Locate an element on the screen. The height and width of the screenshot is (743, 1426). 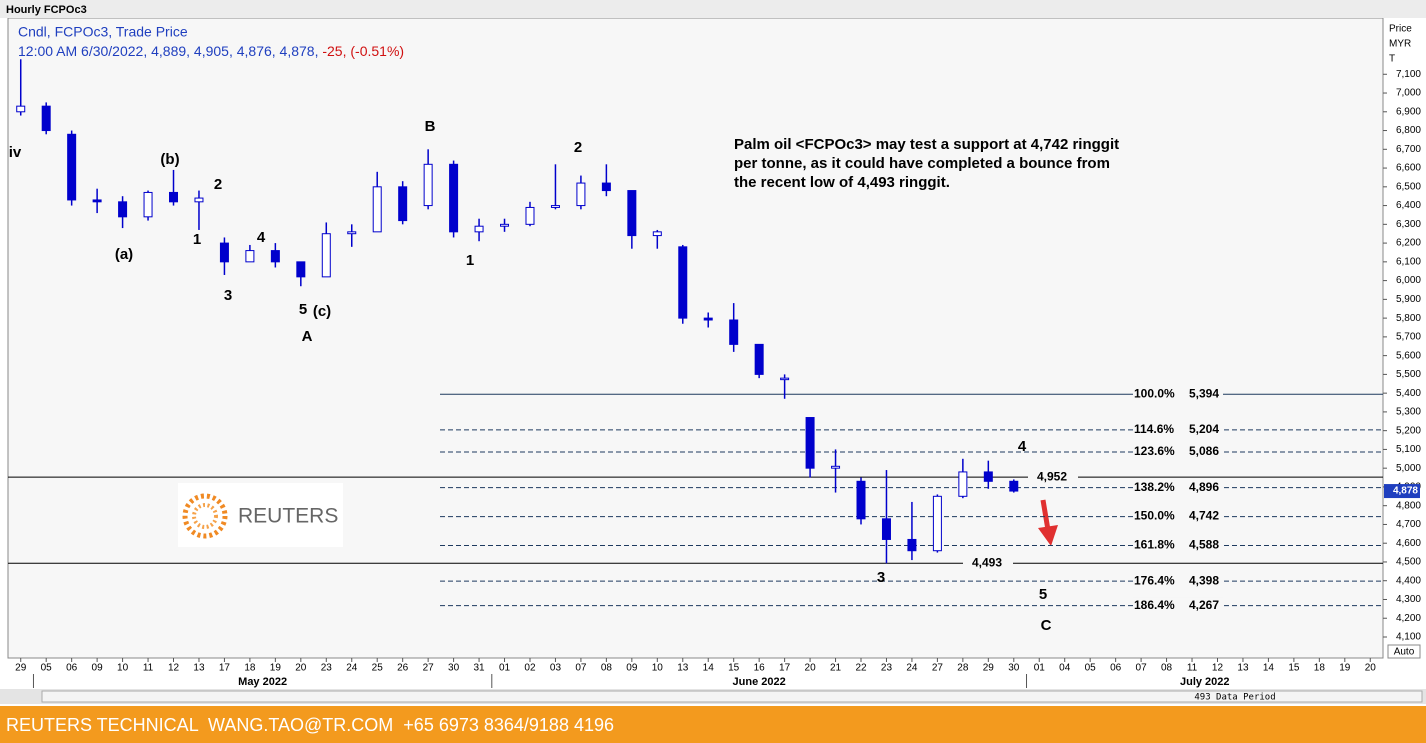
fib-ratio: 114.6% is located at coordinates (1154, 429).